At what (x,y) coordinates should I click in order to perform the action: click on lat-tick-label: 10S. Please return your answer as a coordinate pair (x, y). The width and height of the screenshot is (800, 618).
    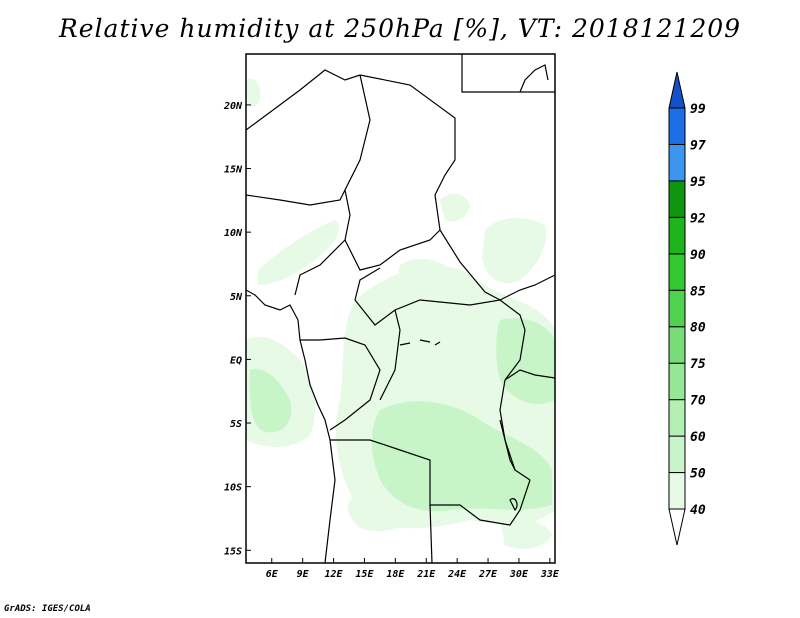
    Looking at the image, I should click on (233, 488).